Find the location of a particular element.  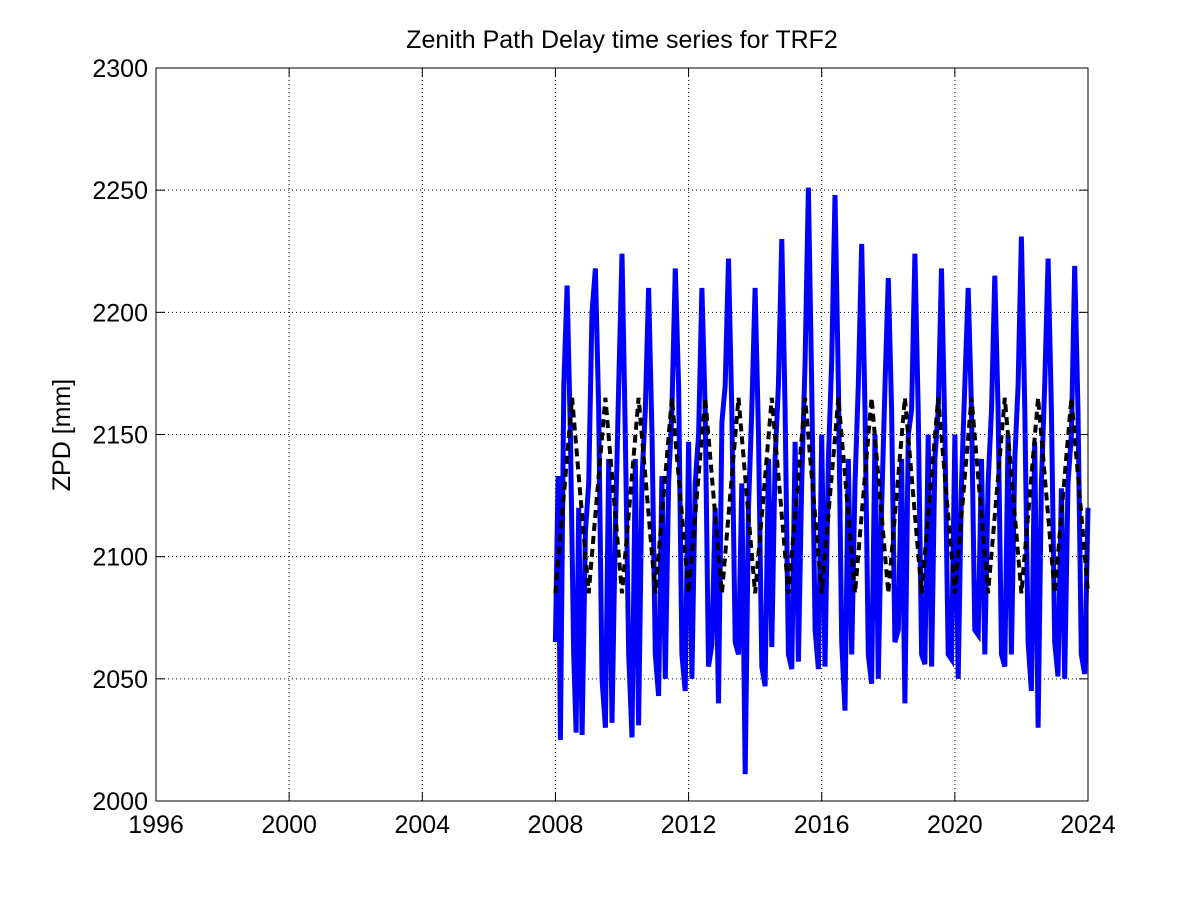

y-tick-label: 2150 is located at coordinates (120, 436).